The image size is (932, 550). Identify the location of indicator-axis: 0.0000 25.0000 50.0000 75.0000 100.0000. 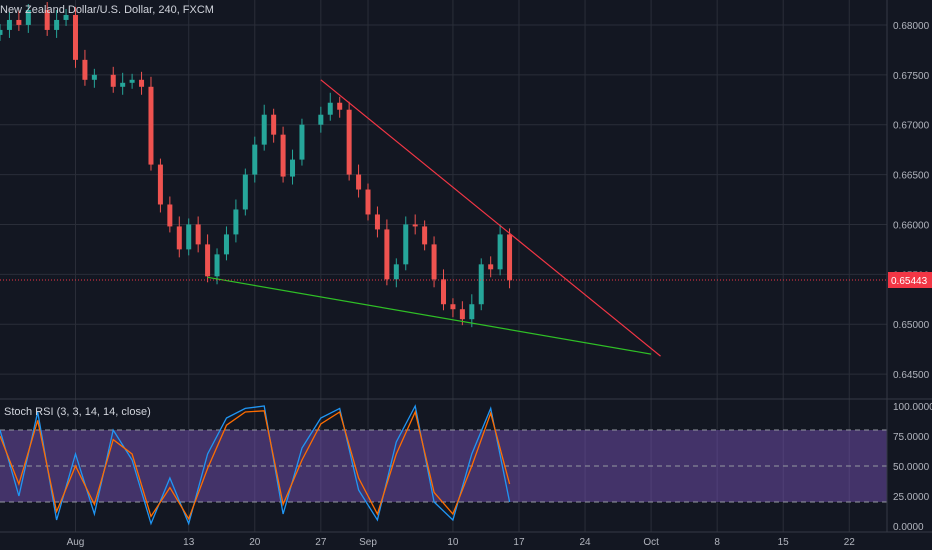
(912, 467).